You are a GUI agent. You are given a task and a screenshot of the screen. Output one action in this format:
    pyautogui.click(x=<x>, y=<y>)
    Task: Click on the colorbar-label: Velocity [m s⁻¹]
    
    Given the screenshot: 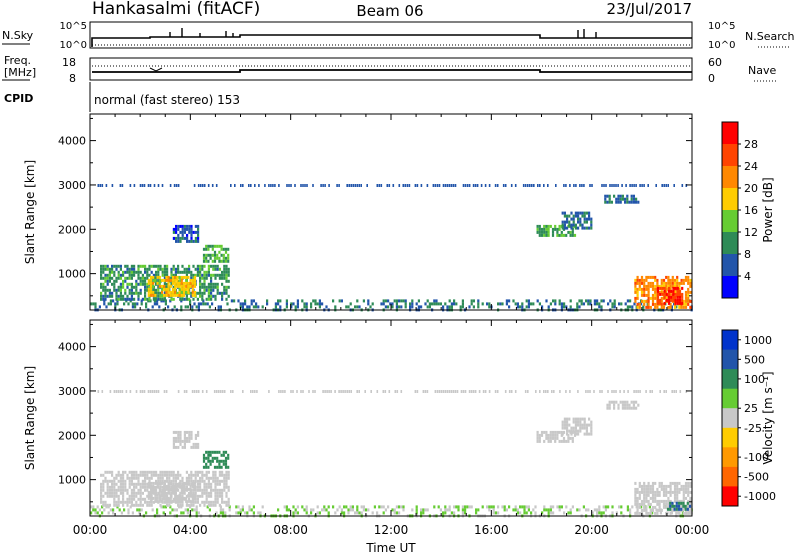 What is the action you would take?
    pyautogui.click(x=768, y=417)
    